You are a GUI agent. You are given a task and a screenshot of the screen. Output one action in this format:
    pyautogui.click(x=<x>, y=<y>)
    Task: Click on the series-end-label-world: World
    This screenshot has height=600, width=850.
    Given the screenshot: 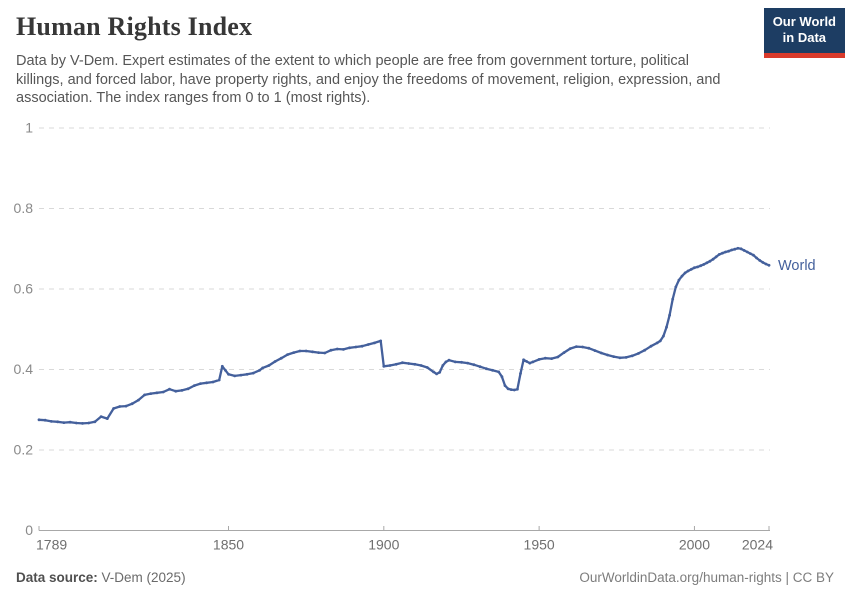 What is the action you would take?
    pyautogui.click(x=797, y=266)
    